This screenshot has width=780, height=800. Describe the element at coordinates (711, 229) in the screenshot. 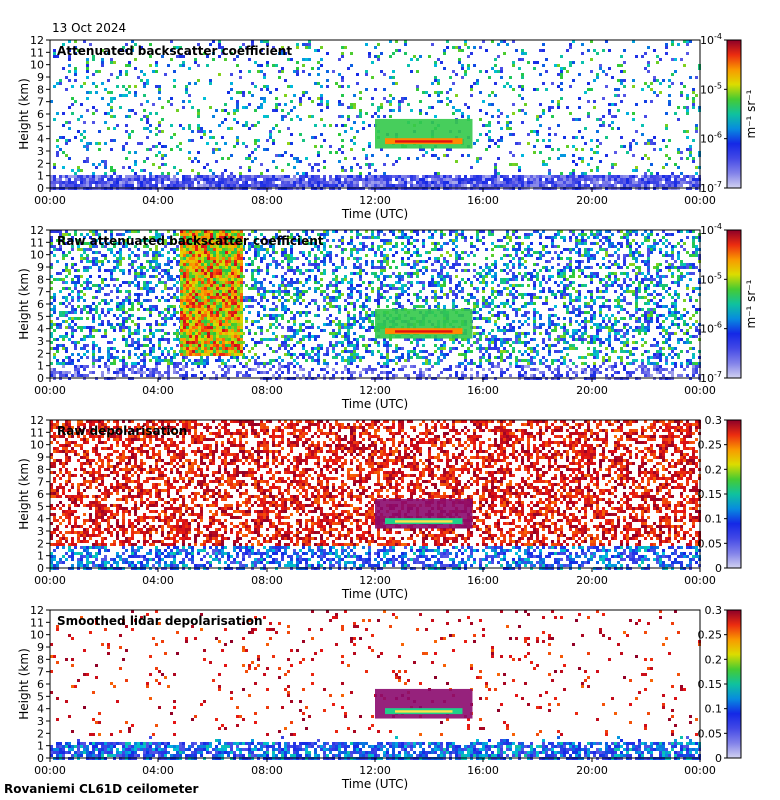

I see `colorbar-tick-label: 10⁻⁴` at that location.